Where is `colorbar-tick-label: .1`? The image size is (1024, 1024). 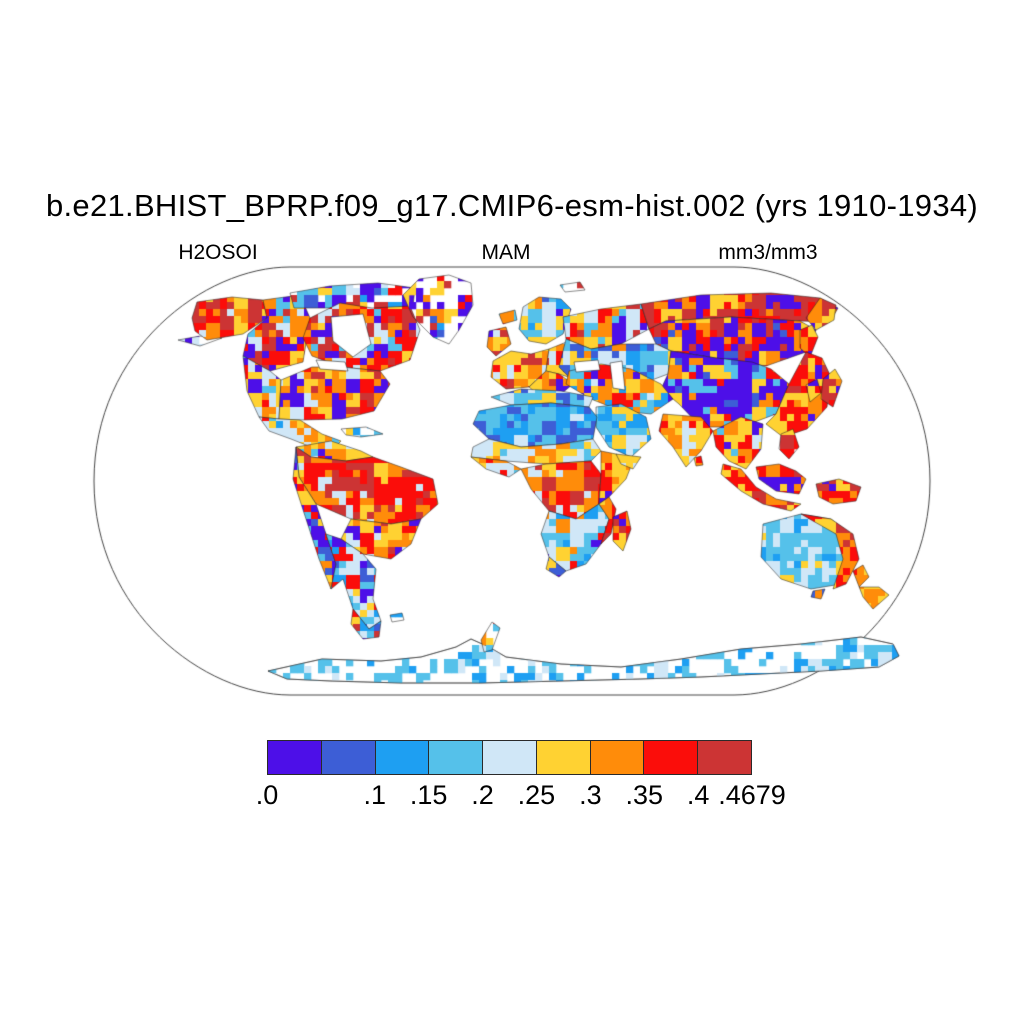 colorbar-tick-label: .1 is located at coordinates (375, 795).